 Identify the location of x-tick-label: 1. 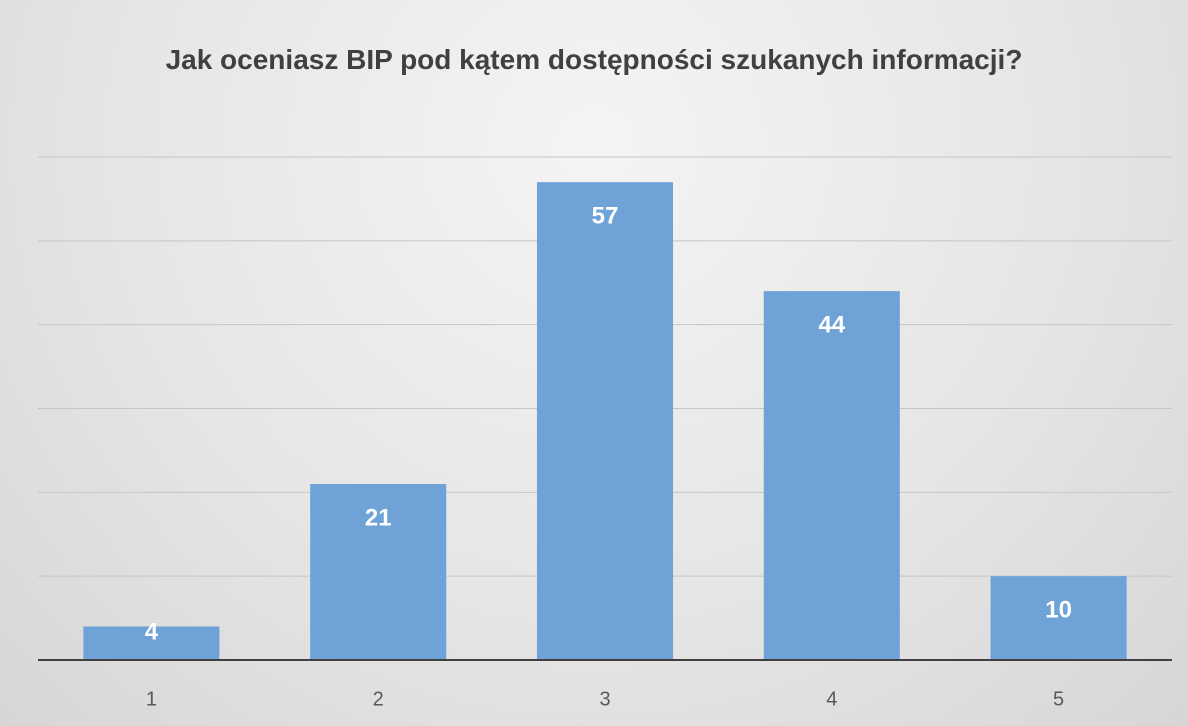
(151, 699).